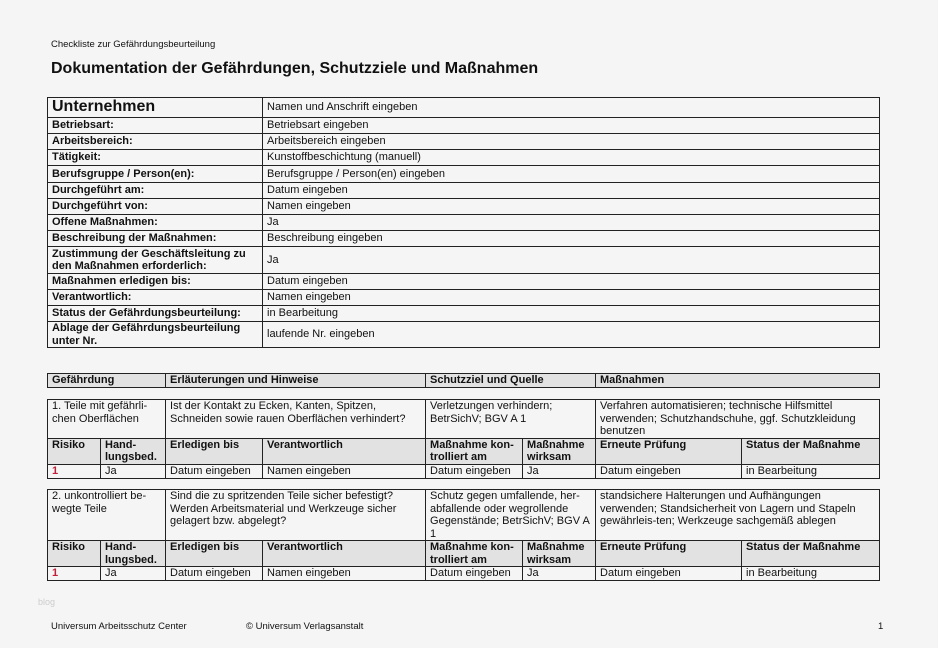 The width and height of the screenshot is (938, 648). Describe the element at coordinates (571, 157) in the screenshot. I see `info-value: Kunstoffbeschichtung (manuell)` at that location.